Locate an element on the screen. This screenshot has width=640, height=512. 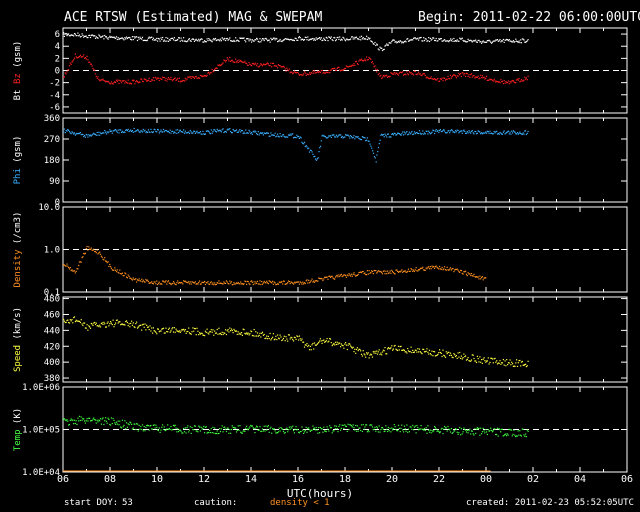
y-tick-label: 180 is located at coordinates (52, 161).